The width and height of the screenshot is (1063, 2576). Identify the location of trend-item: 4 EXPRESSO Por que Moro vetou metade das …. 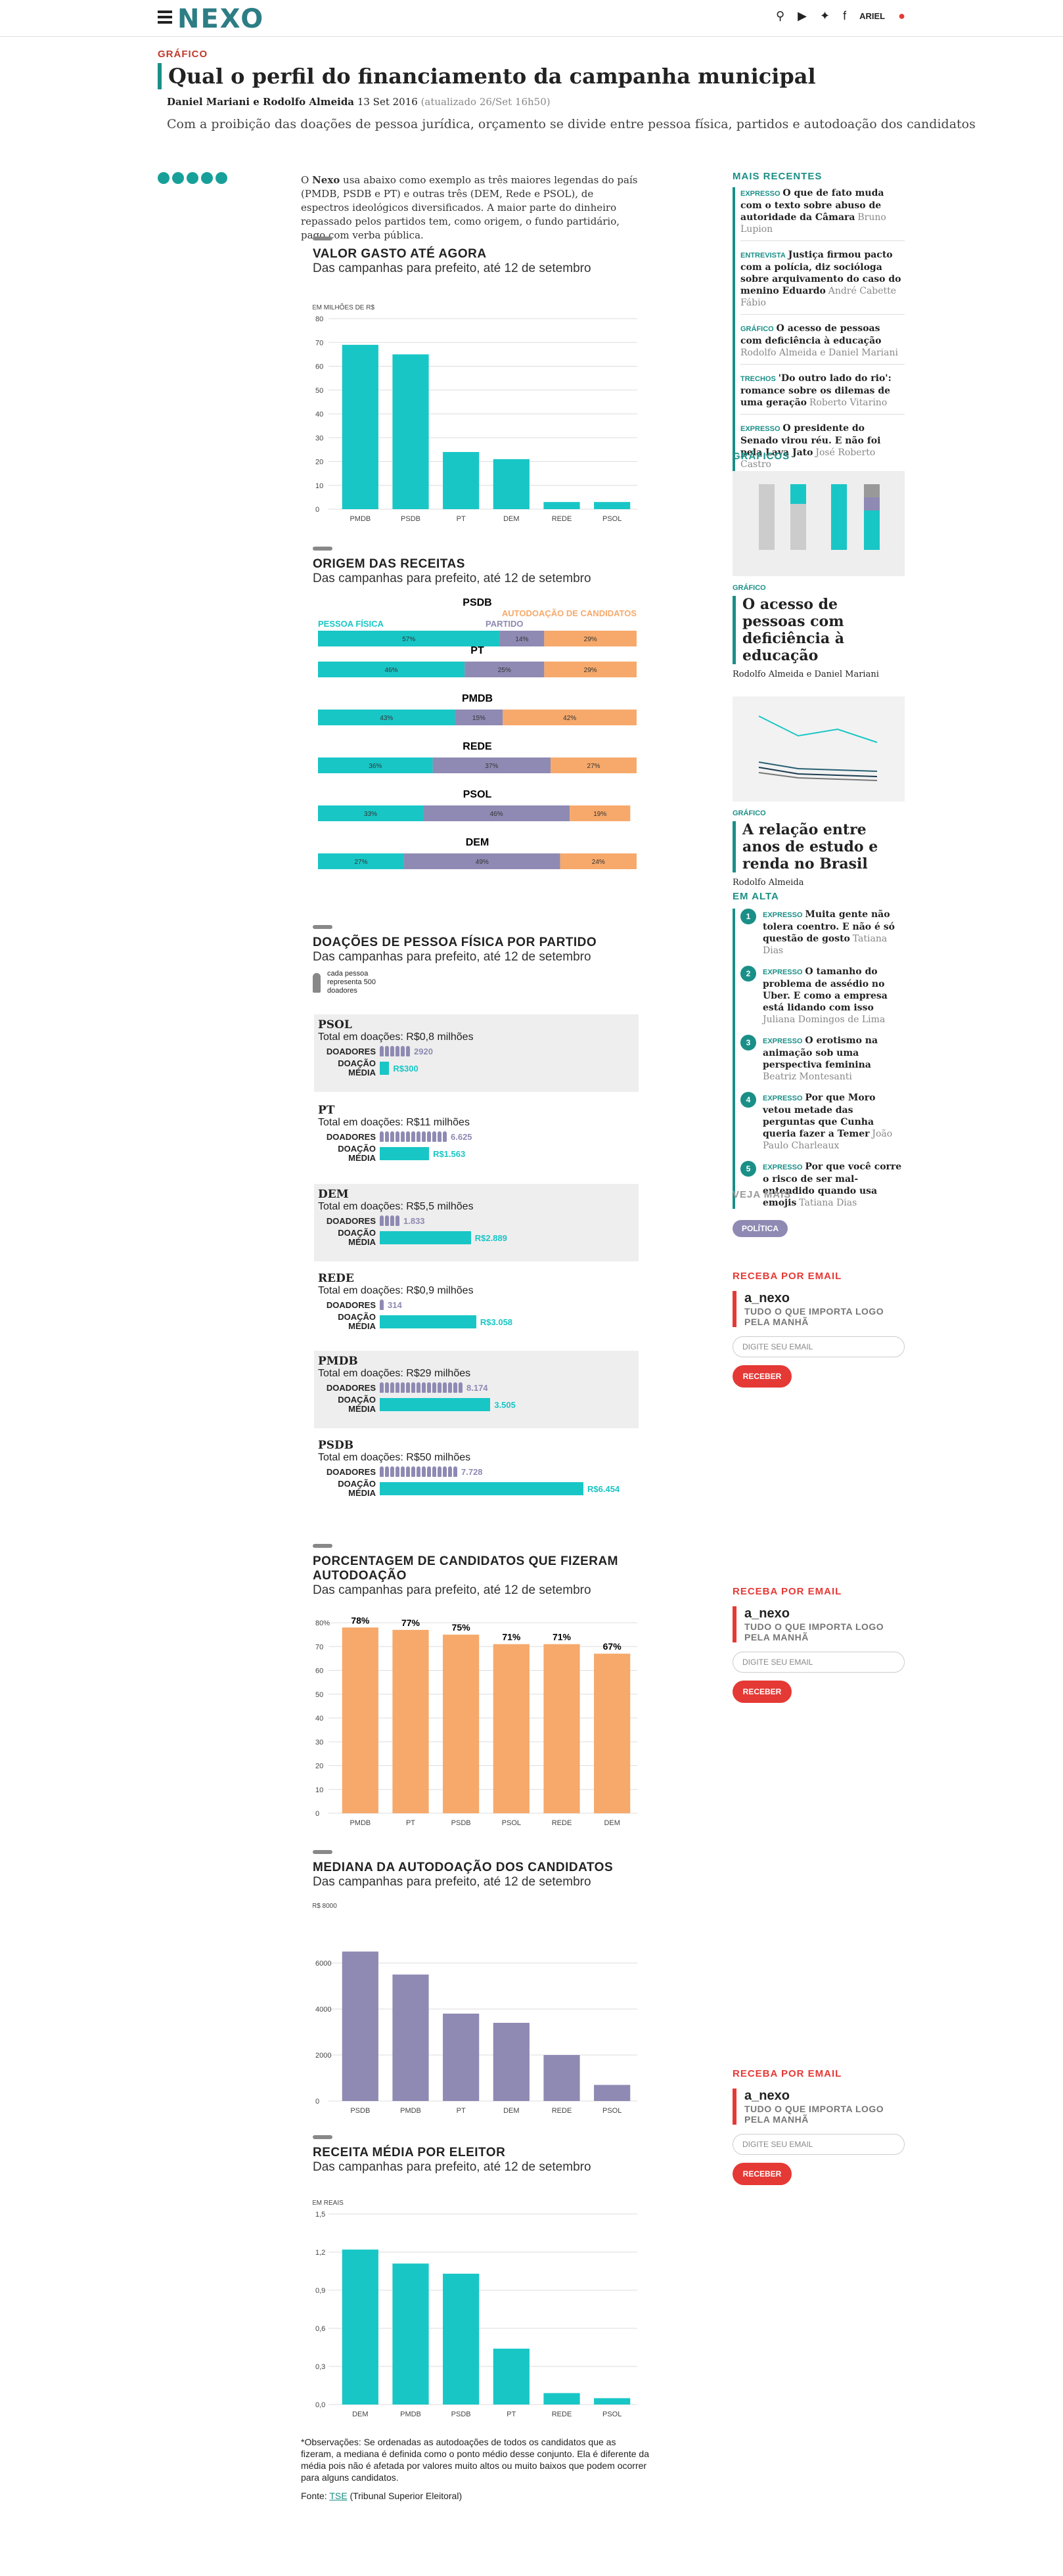
(822, 1122).